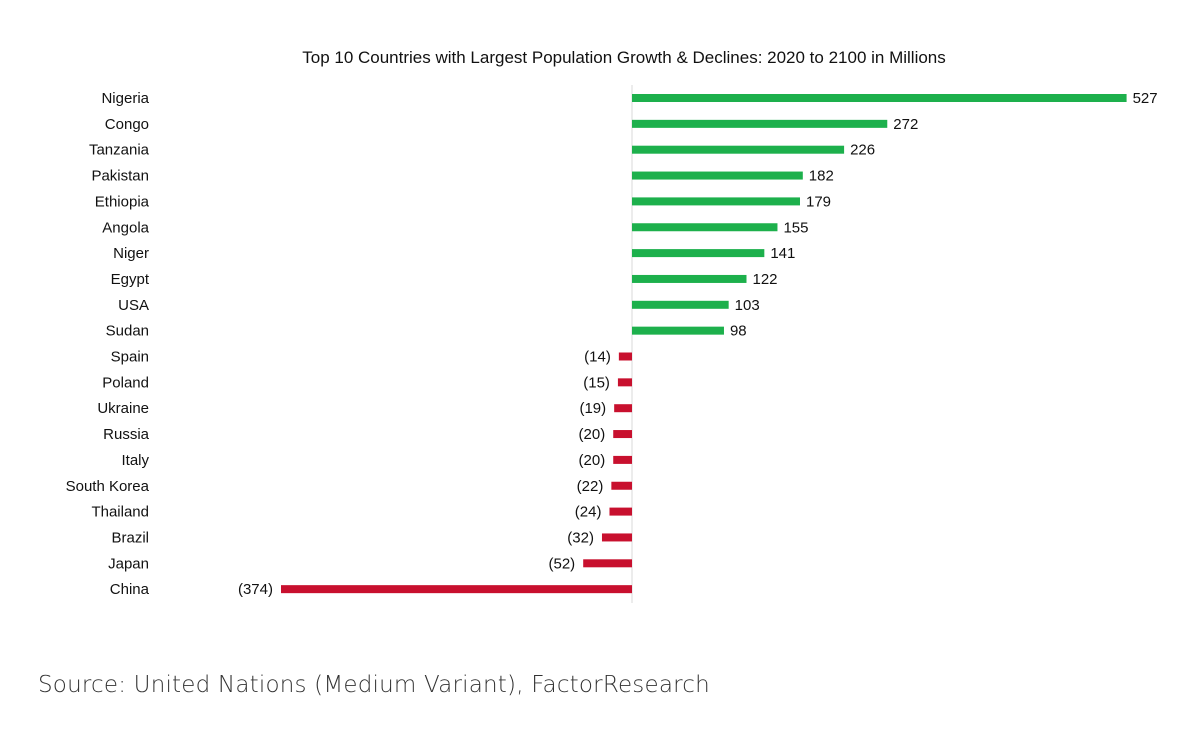 The image size is (1200, 735). What do you see at coordinates (597, 357) in the screenshot?
I see `data-label: (14)` at bounding box center [597, 357].